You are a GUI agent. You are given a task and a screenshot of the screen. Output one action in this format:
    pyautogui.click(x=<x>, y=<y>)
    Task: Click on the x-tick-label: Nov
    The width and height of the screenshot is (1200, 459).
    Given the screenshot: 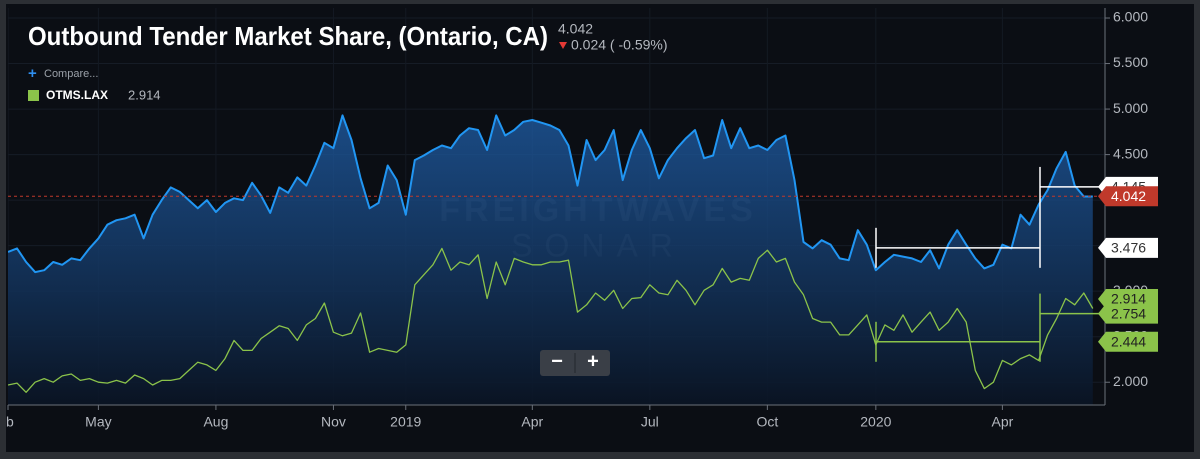 What is the action you would take?
    pyautogui.click(x=333, y=422)
    